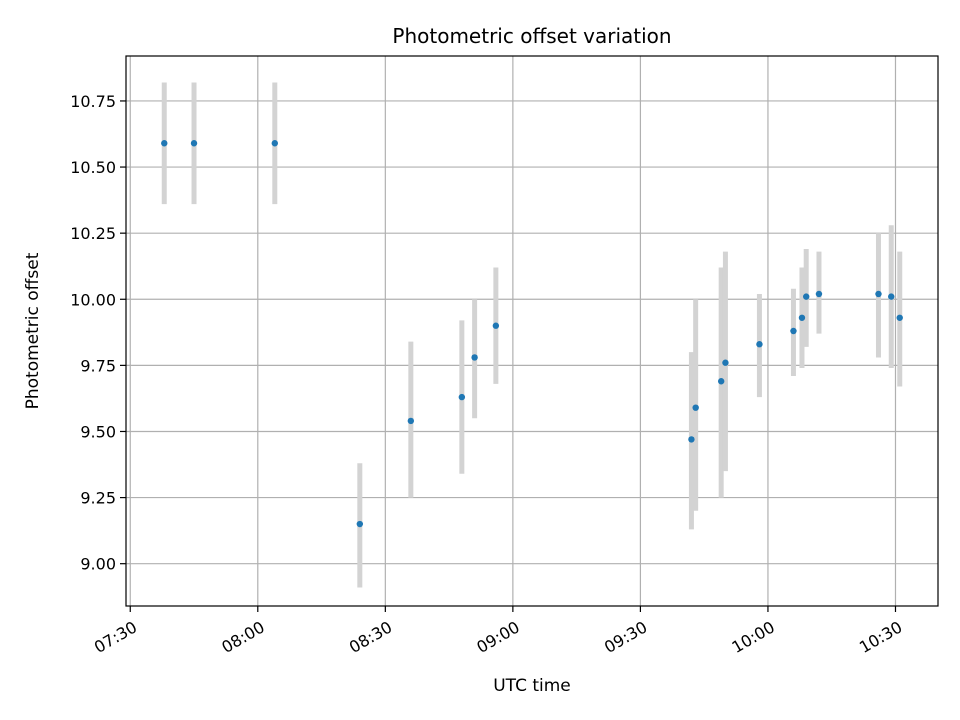  What do you see at coordinates (98, 564) in the screenshot?
I see `y-tick-label: 9.00` at bounding box center [98, 564].